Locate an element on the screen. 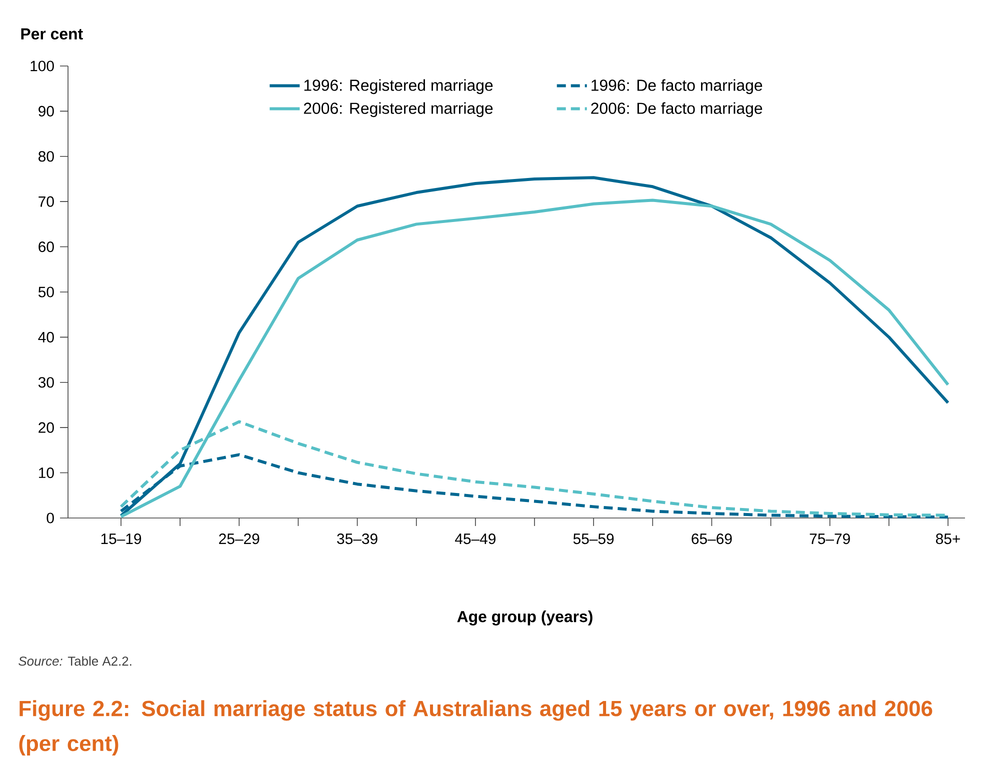  legend-label: 1996: Registered marriage is located at coordinates (398, 86).